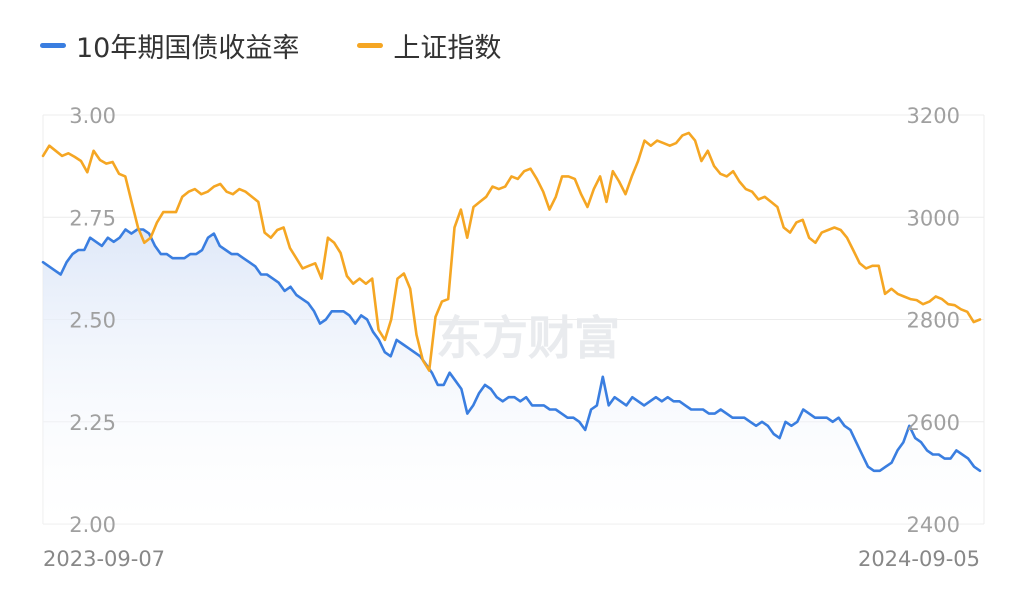 This screenshot has width=1024, height=599. I want to click on legend: 10年期国债收益率 上证指数, so click(270, 45).